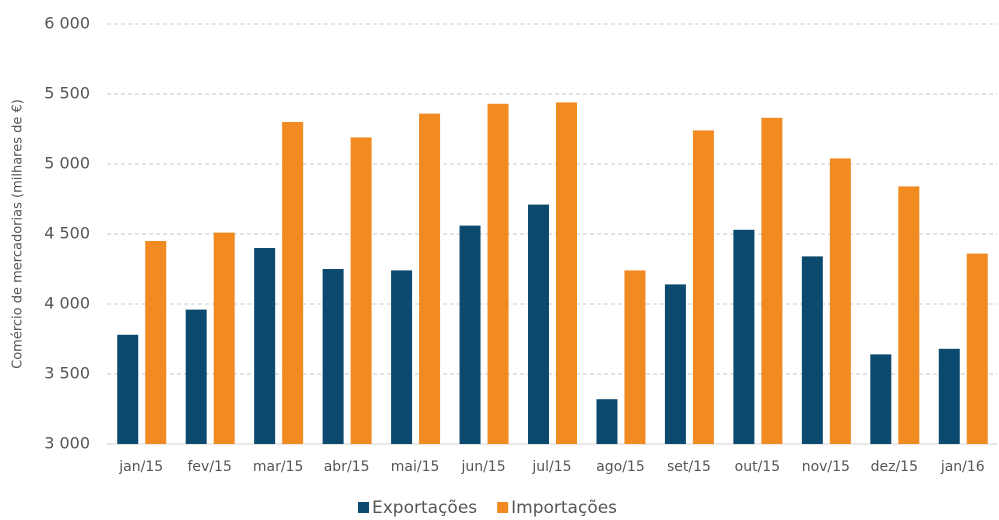 The height and width of the screenshot is (520, 999). What do you see at coordinates (67, 303) in the screenshot?
I see `y-tick-label: 4 000` at bounding box center [67, 303].